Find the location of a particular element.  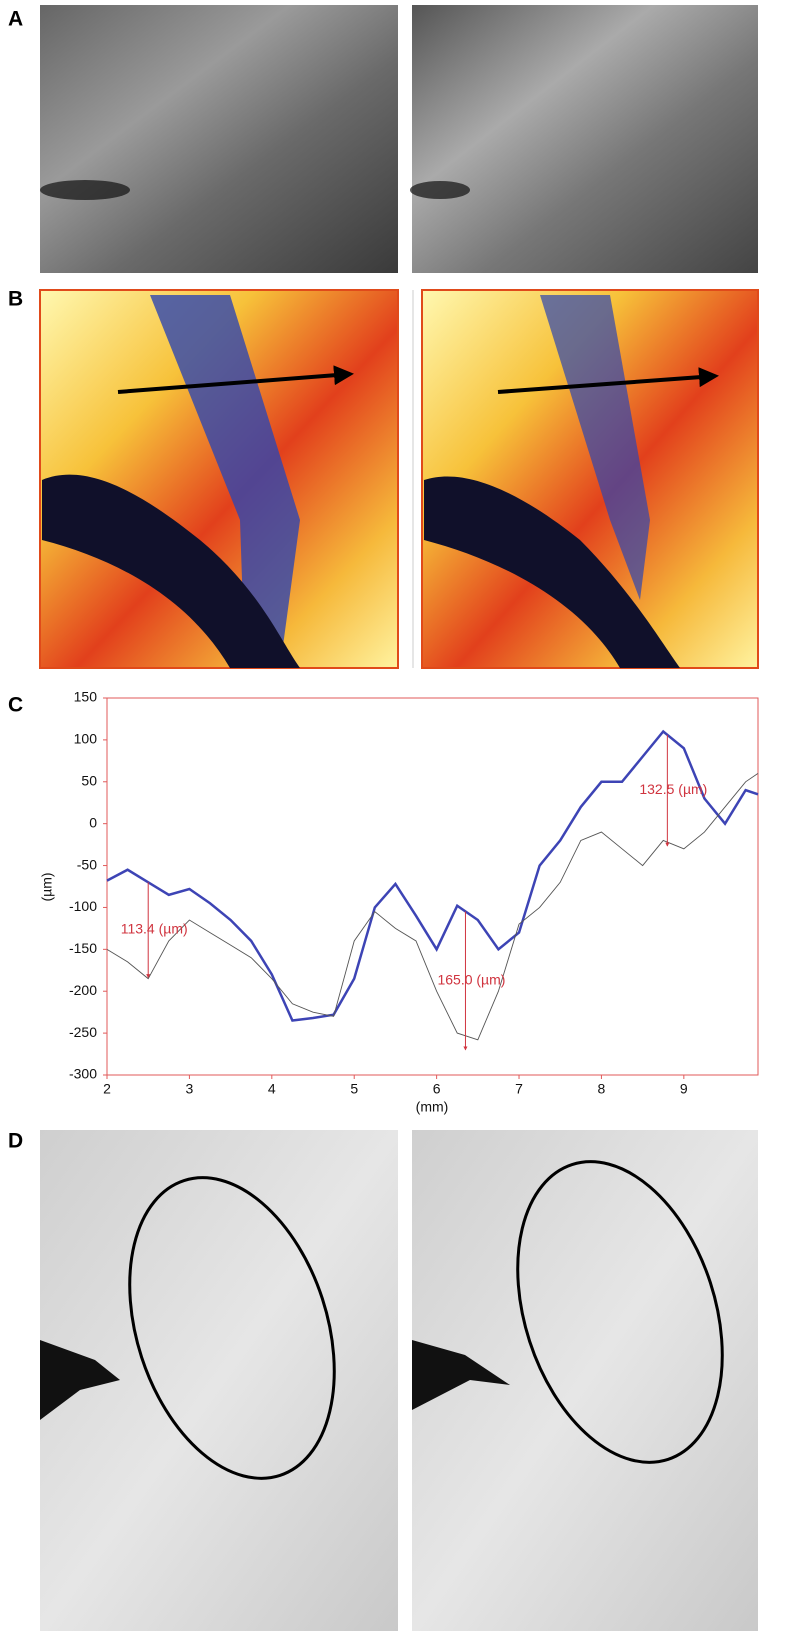

panel-label: B is located at coordinates (15, 299).